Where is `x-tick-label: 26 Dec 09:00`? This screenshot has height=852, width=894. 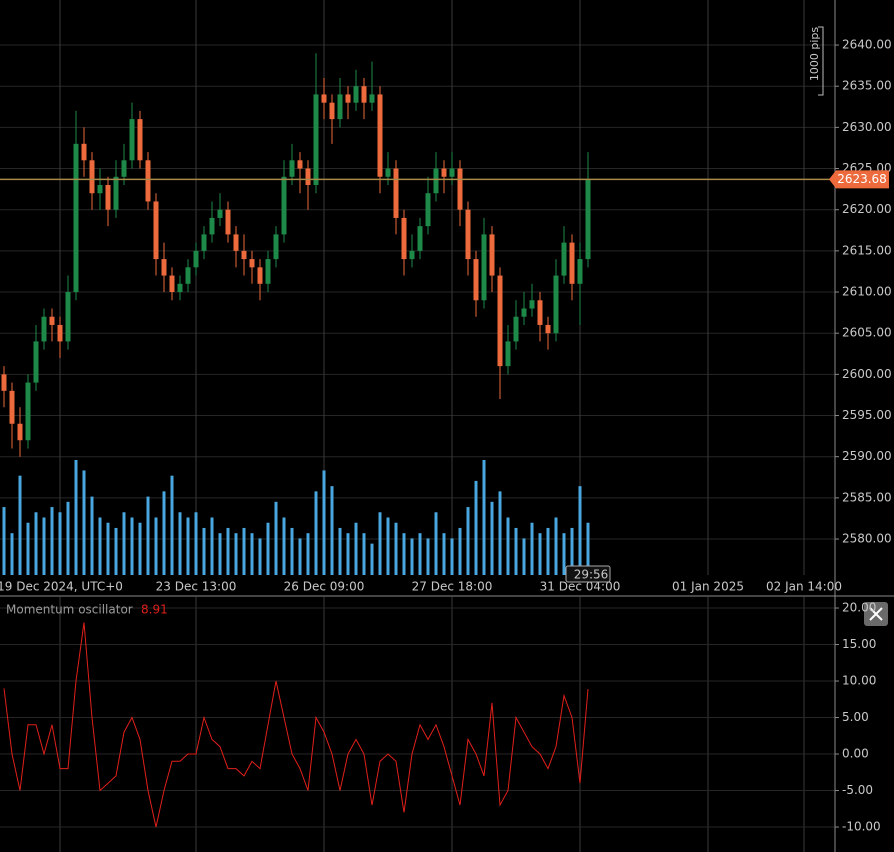
x-tick-label: 26 Dec 09:00 is located at coordinates (324, 587).